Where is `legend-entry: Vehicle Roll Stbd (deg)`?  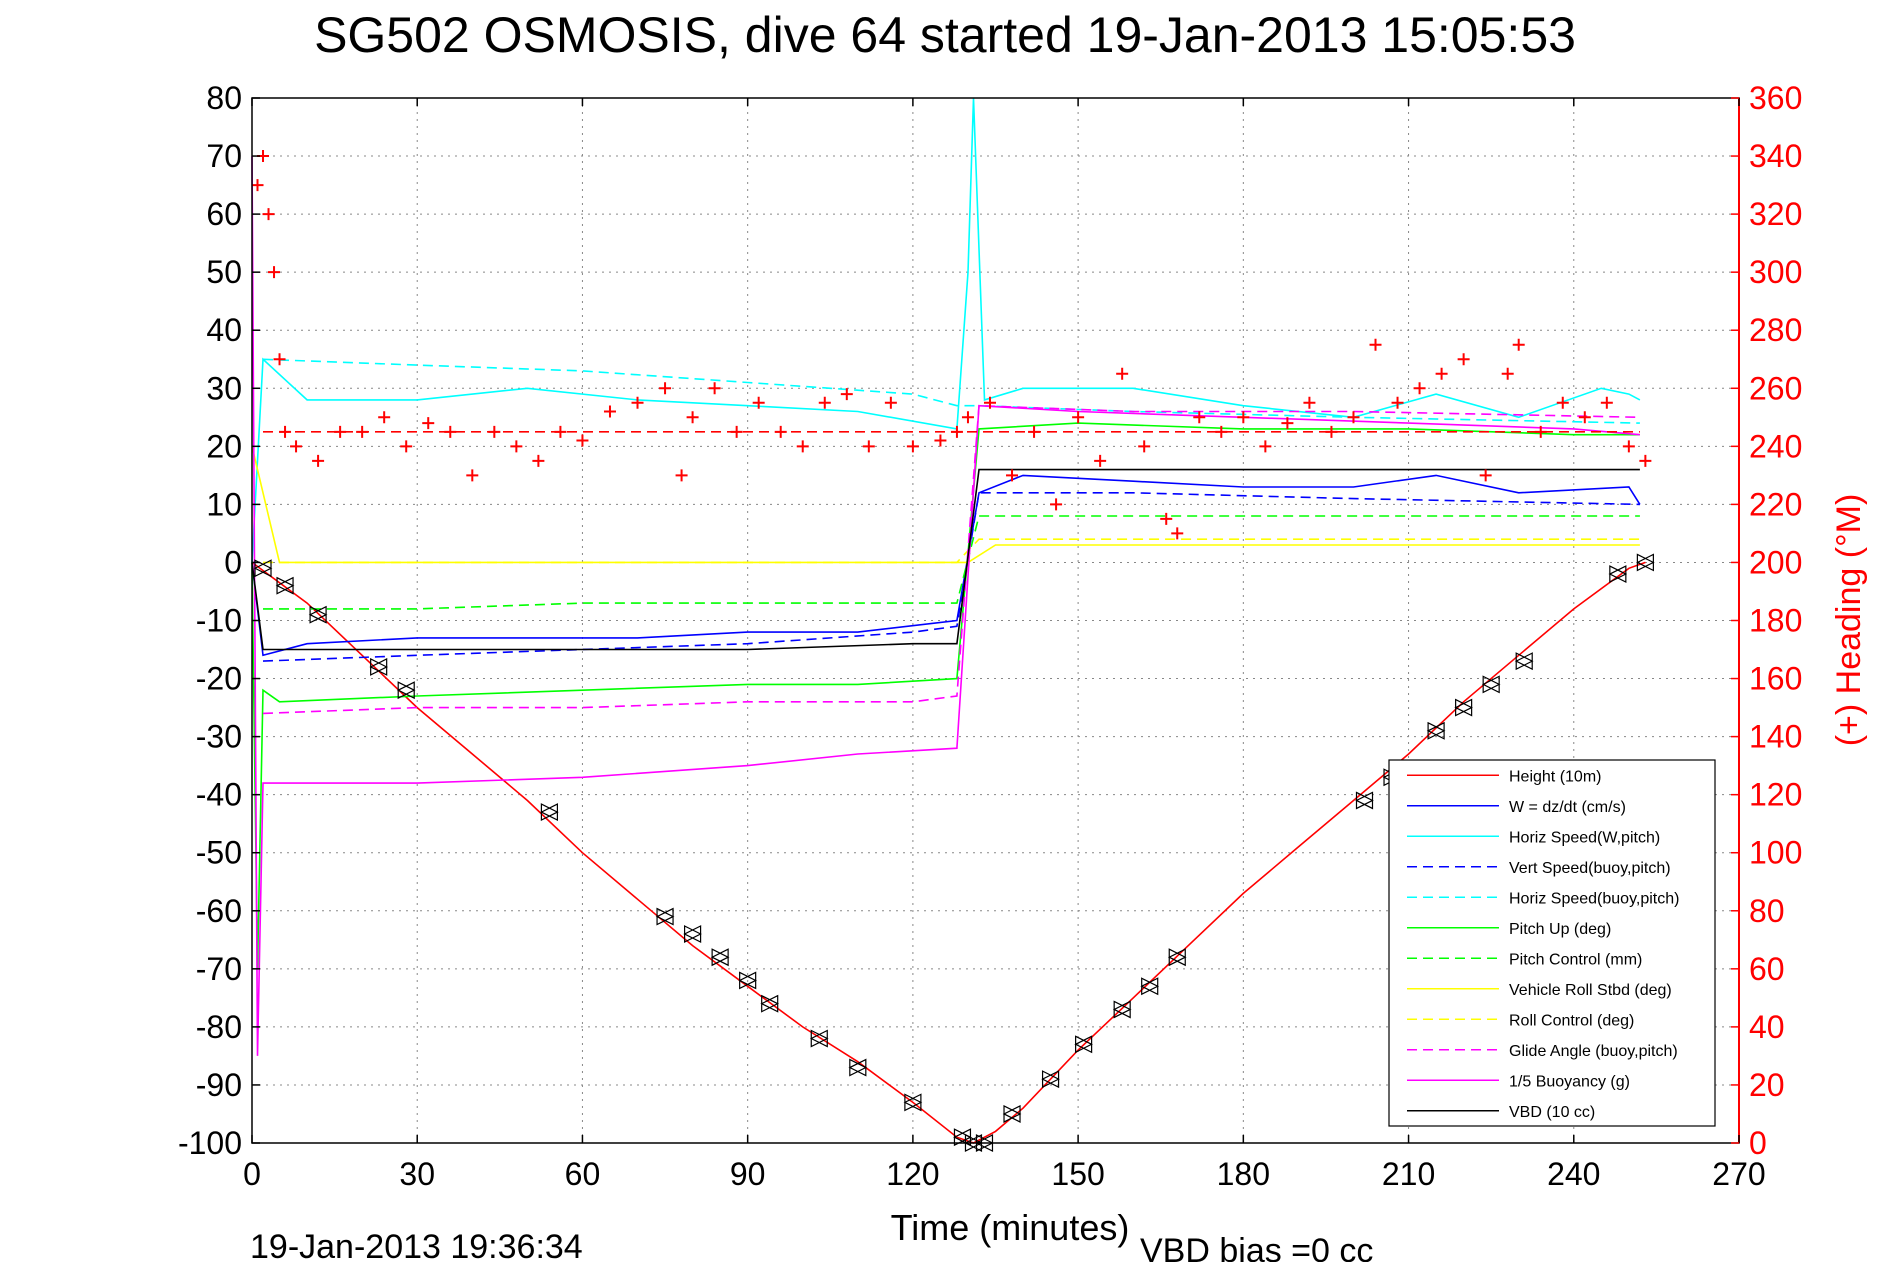
legend-entry: Vehicle Roll Stbd (deg) is located at coordinates (1590, 990).